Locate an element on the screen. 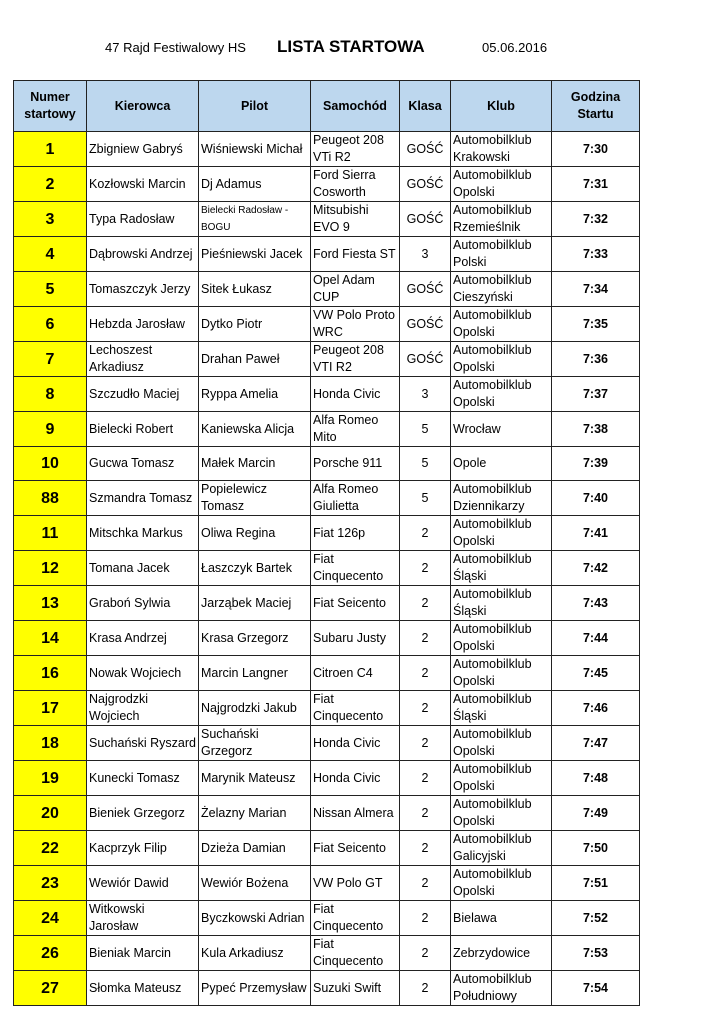  pilot-cell: Suchański Grzegorz is located at coordinates (254, 743).